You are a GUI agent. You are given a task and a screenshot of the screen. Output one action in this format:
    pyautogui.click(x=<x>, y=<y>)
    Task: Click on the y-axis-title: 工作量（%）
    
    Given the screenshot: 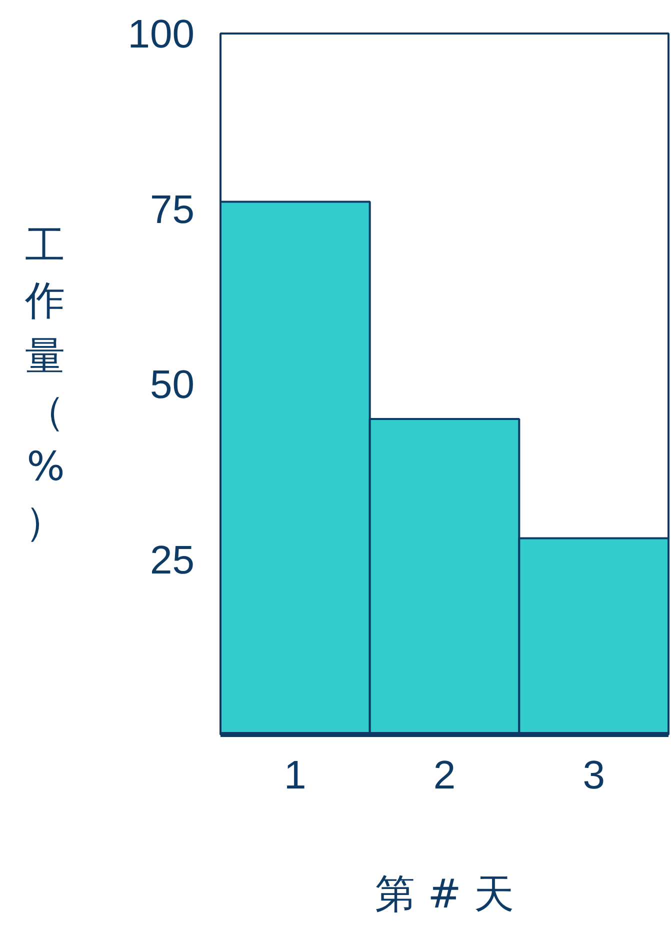 What is the action you would take?
    pyautogui.click(x=44, y=384)
    